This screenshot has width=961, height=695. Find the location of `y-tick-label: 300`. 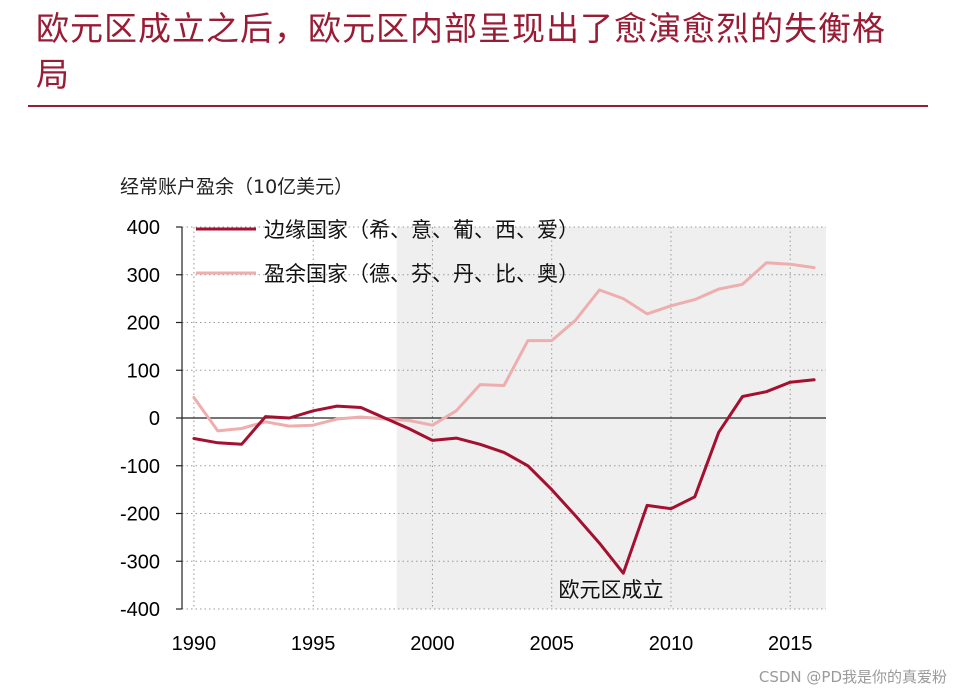

y-tick-label: 300 is located at coordinates (143, 276).